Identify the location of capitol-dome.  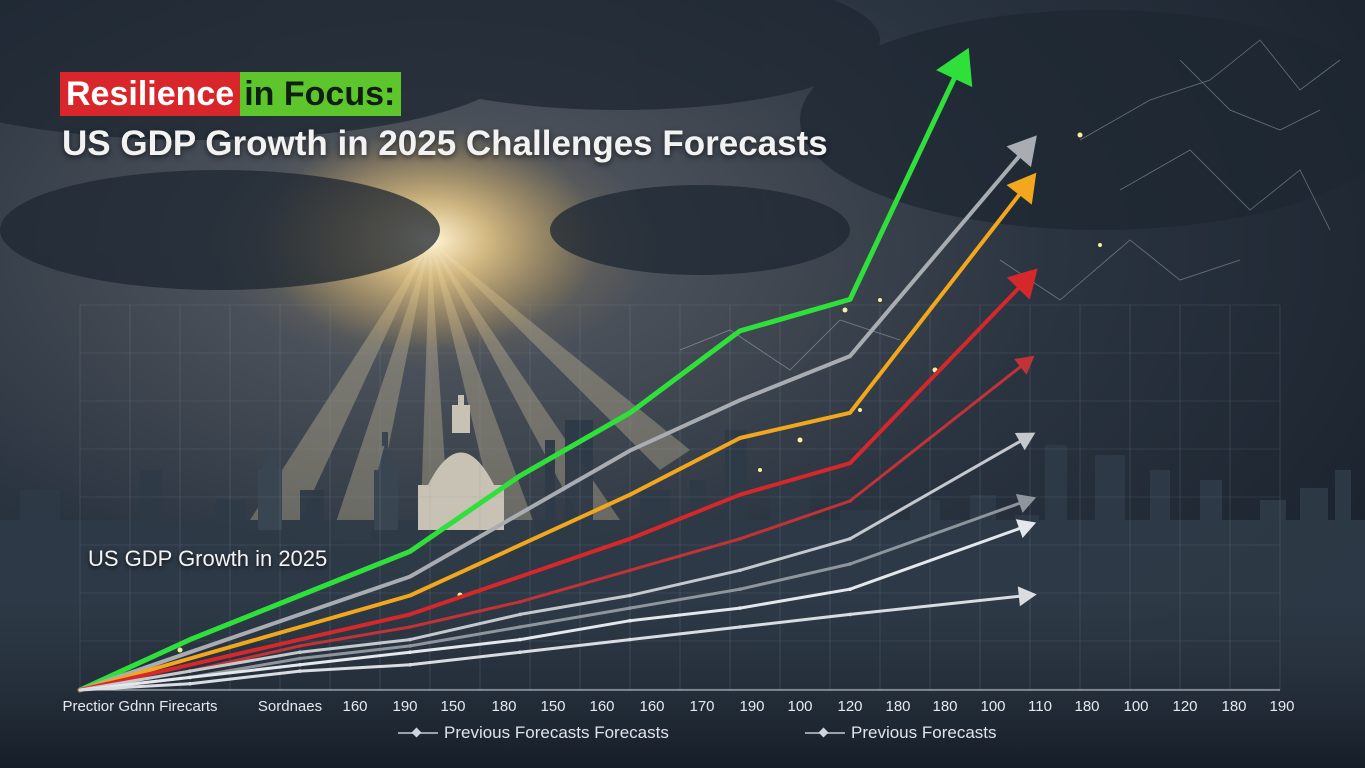
(461, 462).